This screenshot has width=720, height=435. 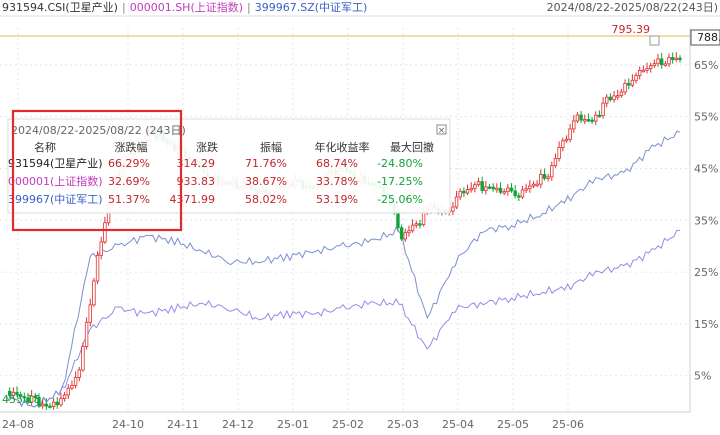 What do you see at coordinates (403, 424) in the screenshot?
I see `x-tick-label: 25-03` at bounding box center [403, 424].